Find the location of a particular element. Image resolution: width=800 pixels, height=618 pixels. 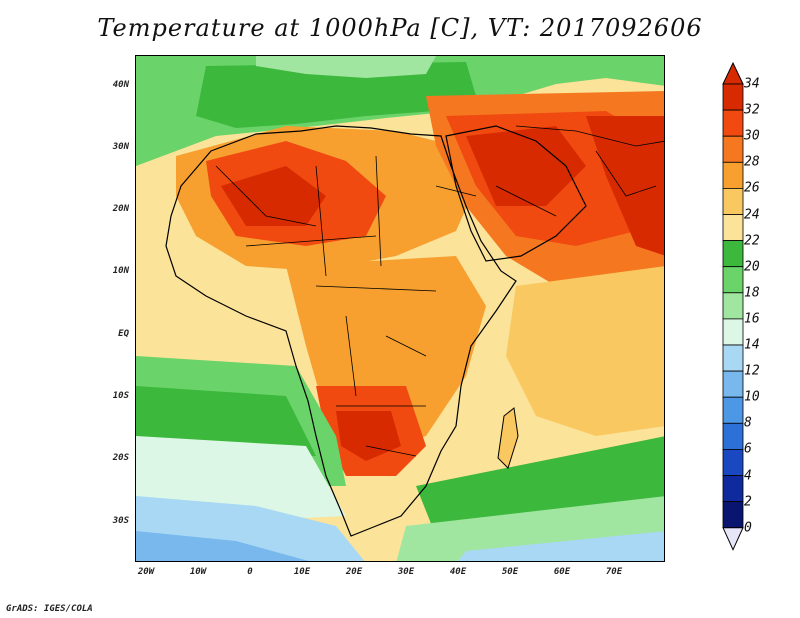

colorbar-label: 8 is located at coordinates (748, 423).